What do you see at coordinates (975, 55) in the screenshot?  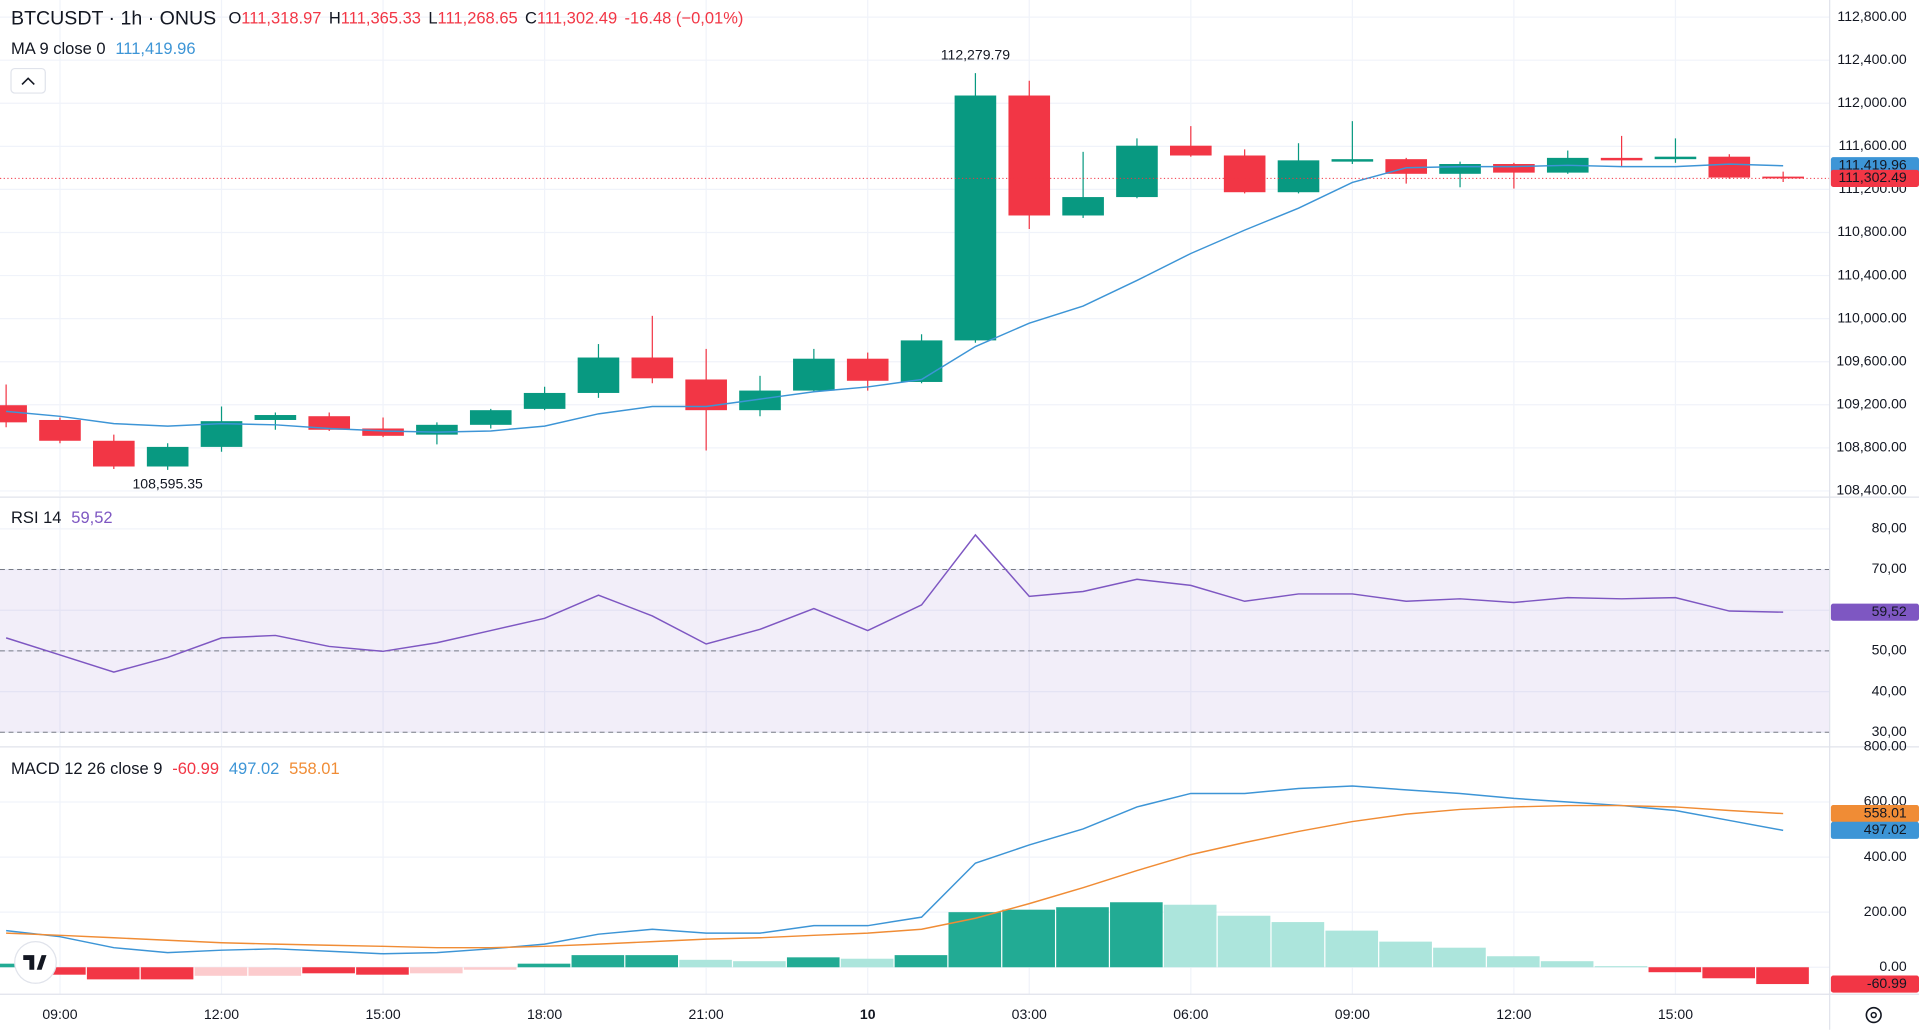 I see `high-annotation: 112,279.79` at bounding box center [975, 55].